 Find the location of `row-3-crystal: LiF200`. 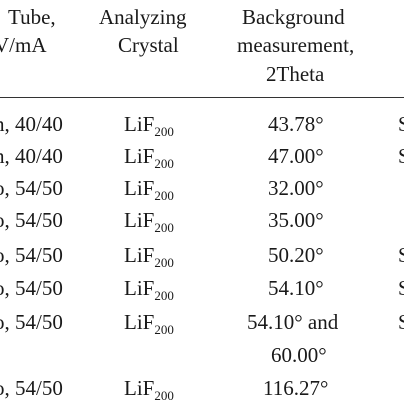

row-3-crystal: LiF200 is located at coordinates (149, 189).